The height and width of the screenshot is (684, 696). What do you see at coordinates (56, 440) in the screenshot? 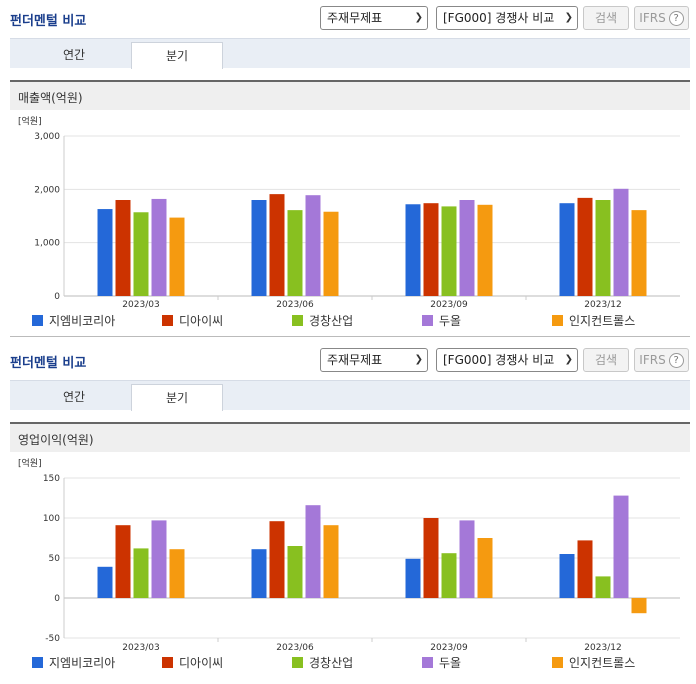
I see `metric-label: 영업이익(억원)` at bounding box center [56, 440].